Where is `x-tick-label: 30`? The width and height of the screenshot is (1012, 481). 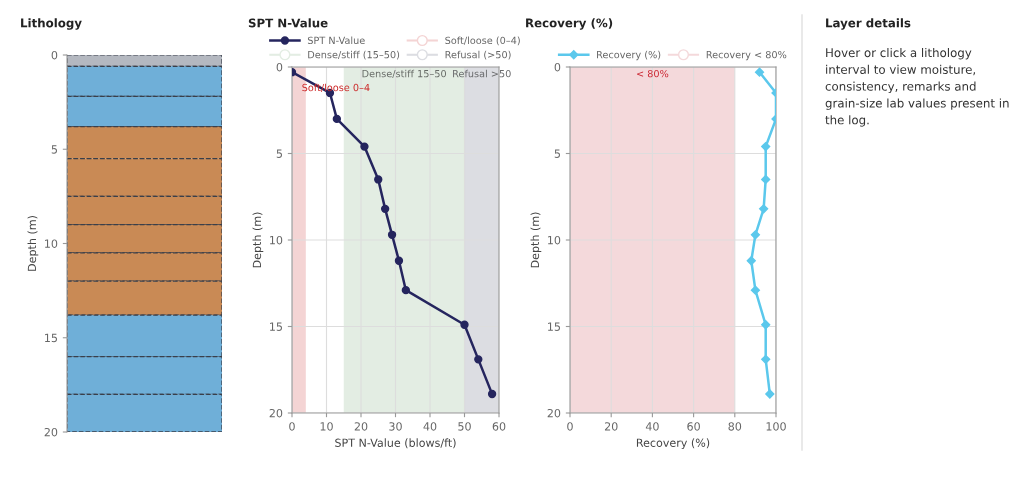
x-tick-label: 30 is located at coordinates (395, 426).